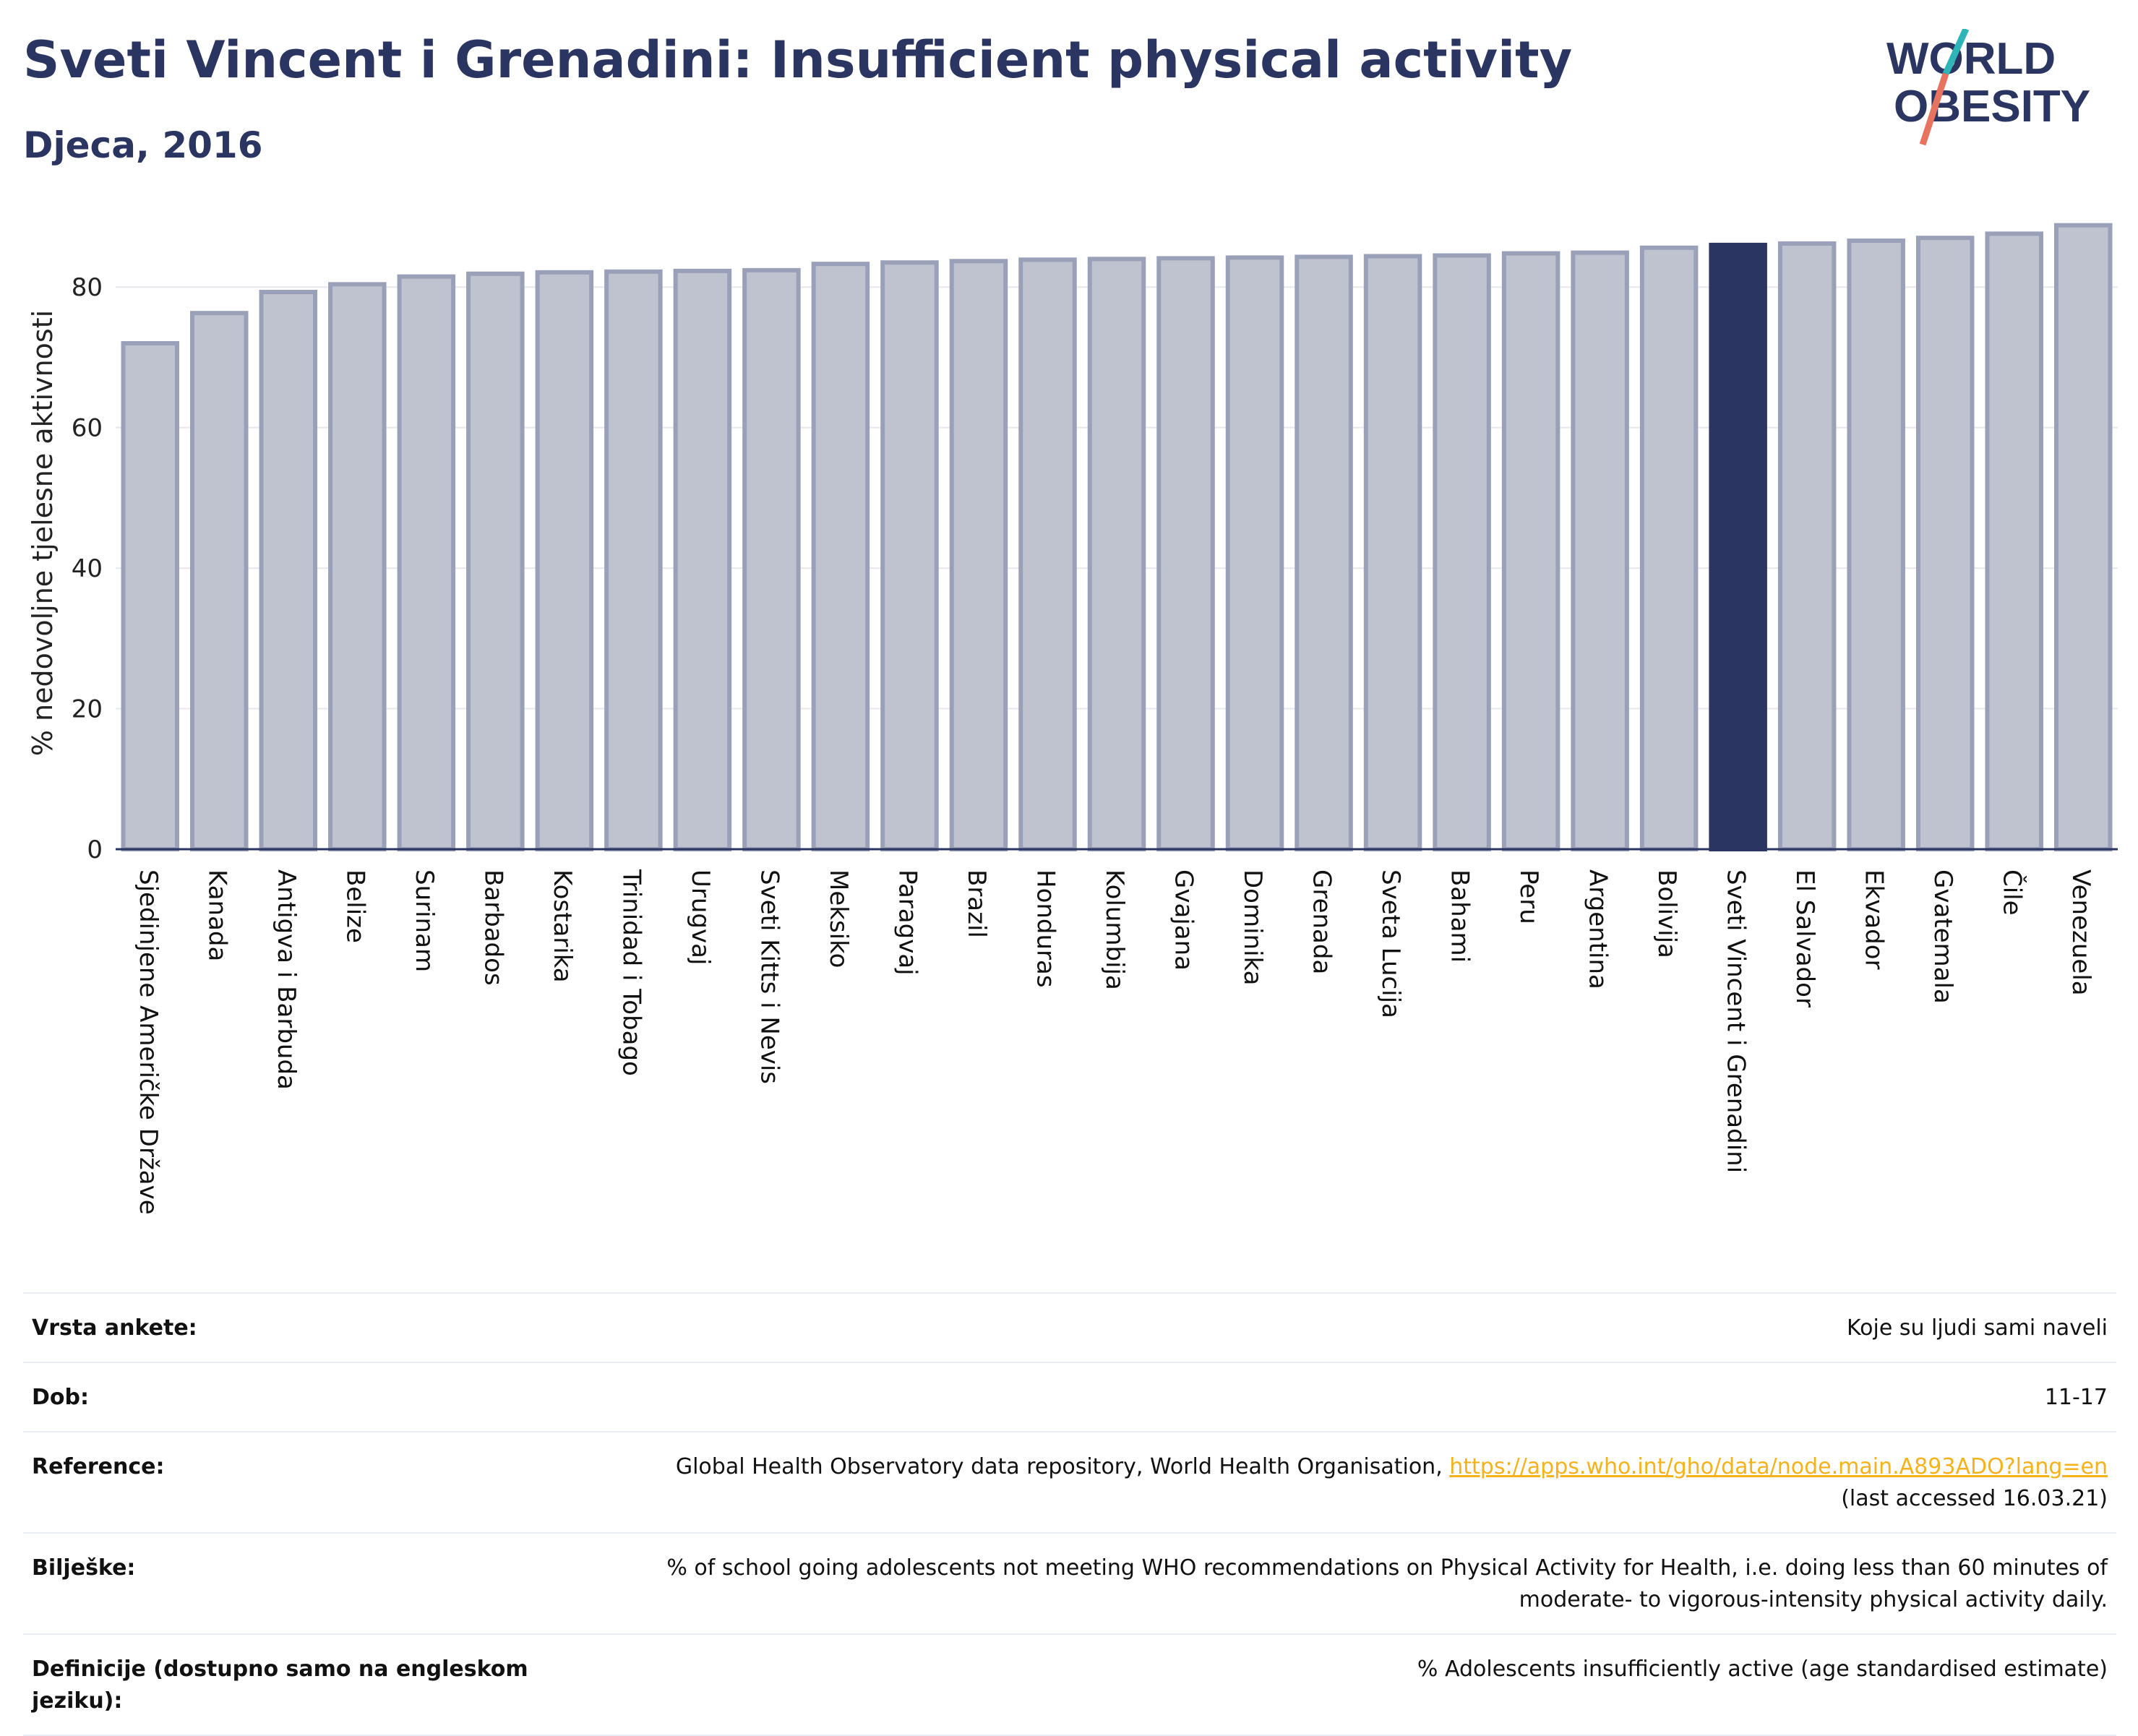 The width and height of the screenshot is (2138, 1736). Describe the element at coordinates (1667, 913) in the screenshot. I see `x-tick-label: Bolivija` at that location.